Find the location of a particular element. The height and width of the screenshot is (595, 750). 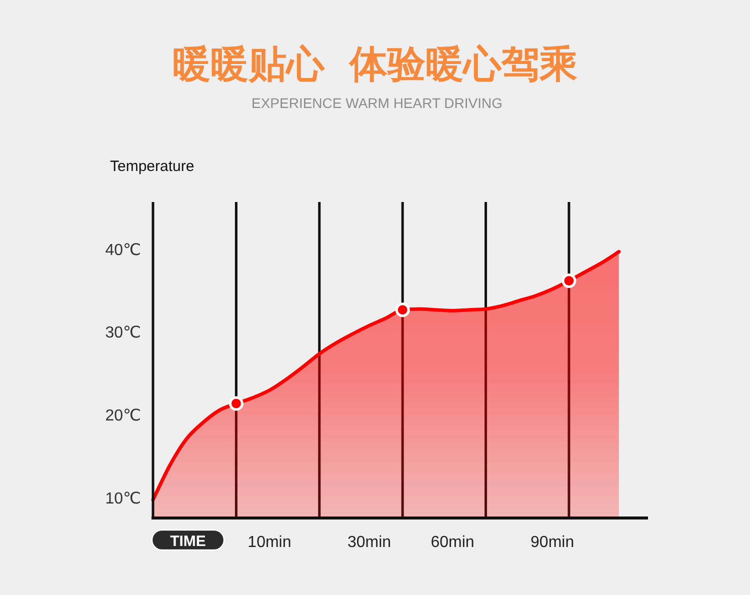

y-axis-title: Temperature is located at coordinates (152, 166).